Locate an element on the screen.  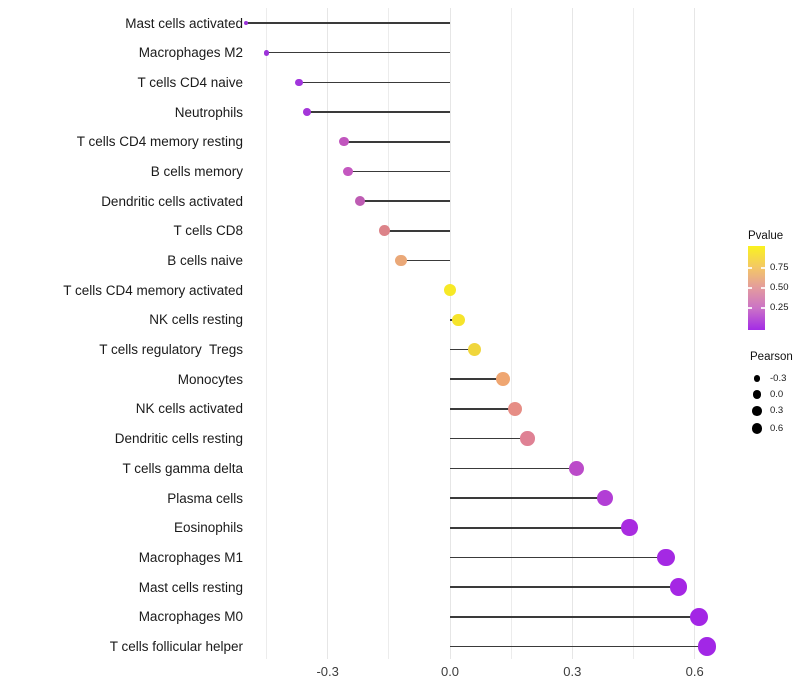
pearson-tick-label: 0.0 is located at coordinates (777, 394).